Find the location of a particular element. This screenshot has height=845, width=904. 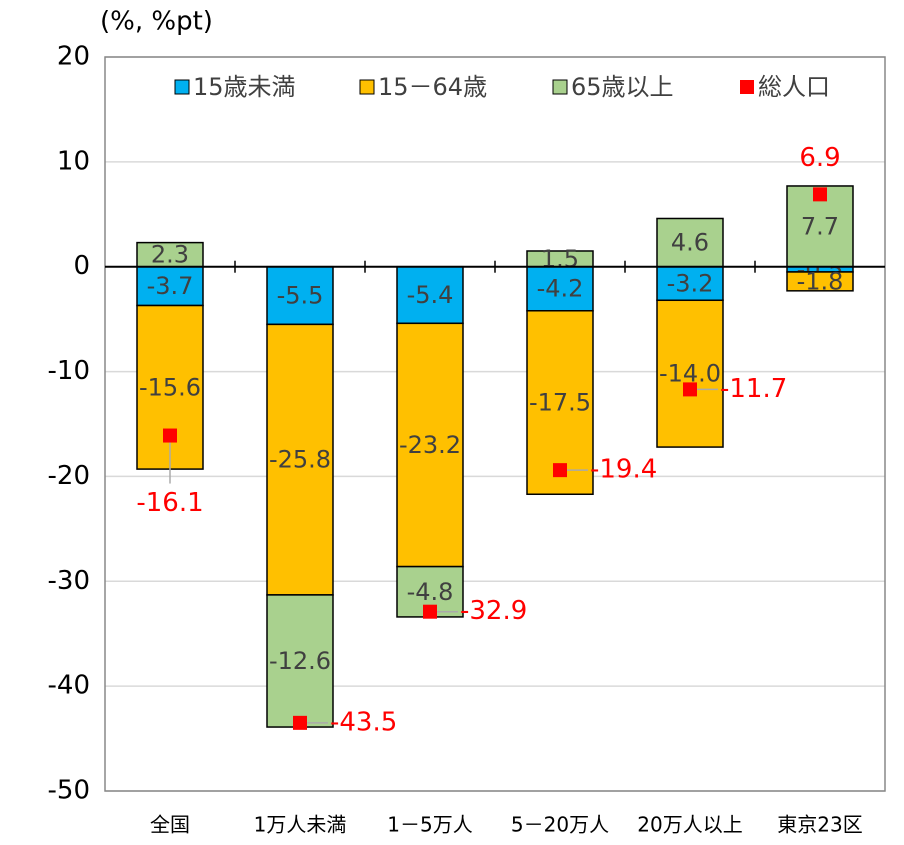

total-label: -19.4 is located at coordinates (623, 470).